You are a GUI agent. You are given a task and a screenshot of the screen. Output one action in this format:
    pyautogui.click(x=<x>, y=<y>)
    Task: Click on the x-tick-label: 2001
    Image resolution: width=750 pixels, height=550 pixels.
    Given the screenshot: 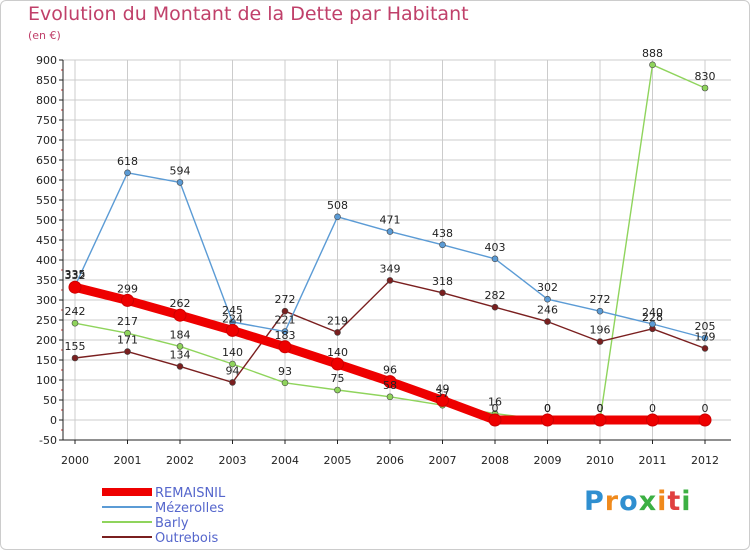 What is the action you would take?
    pyautogui.click(x=128, y=460)
    